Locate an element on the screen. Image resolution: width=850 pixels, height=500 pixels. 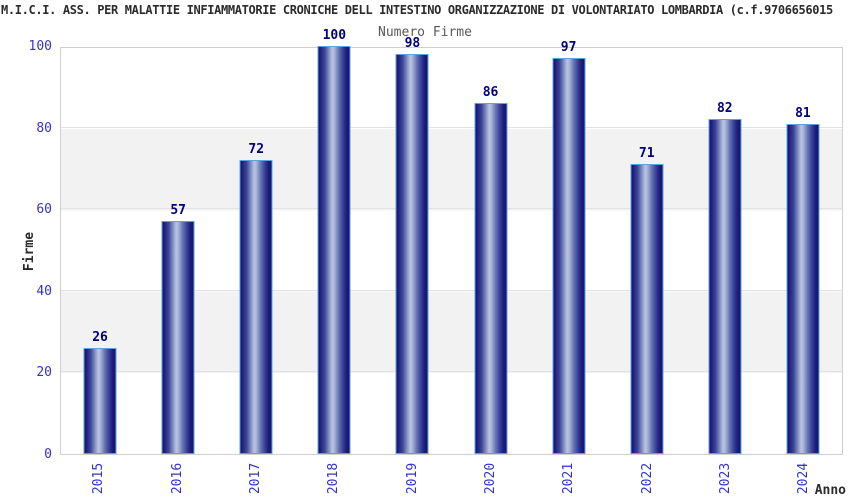
bar-2018 is located at coordinates (334, 250).